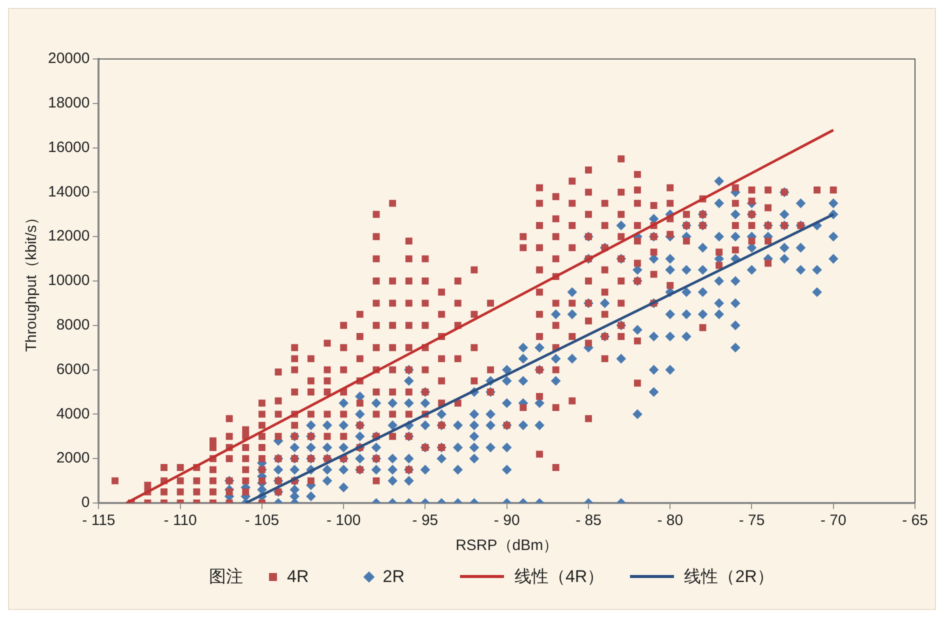 This screenshot has height=618, width=944. Describe the element at coordinates (670, 521) in the screenshot. I see `x-tick-label: - 80` at that location.